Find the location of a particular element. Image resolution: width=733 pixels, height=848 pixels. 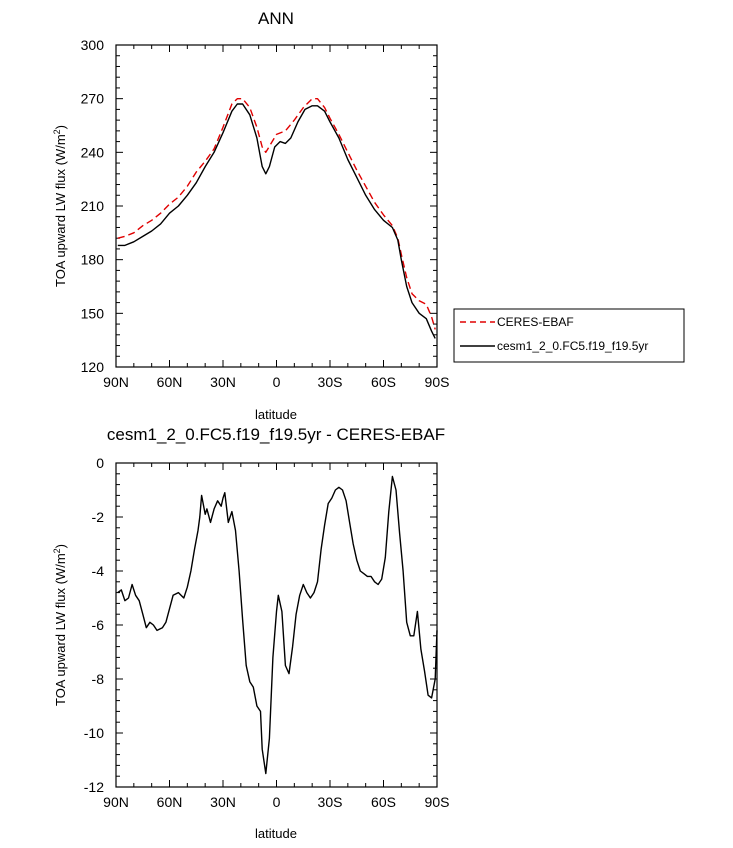

chart-bottom-x-tick-label: 60N is located at coordinates (170, 802).